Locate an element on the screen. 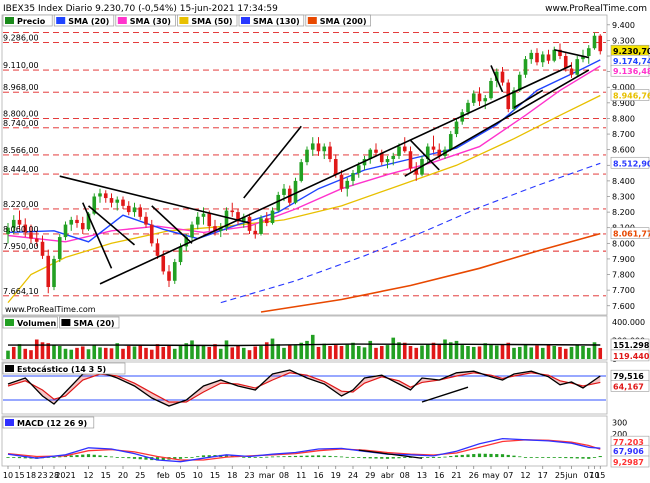 The width and height of the screenshot is (650, 483). stochastic-legend: Estocástico (14 3 5) is located at coordinates (64, 368).